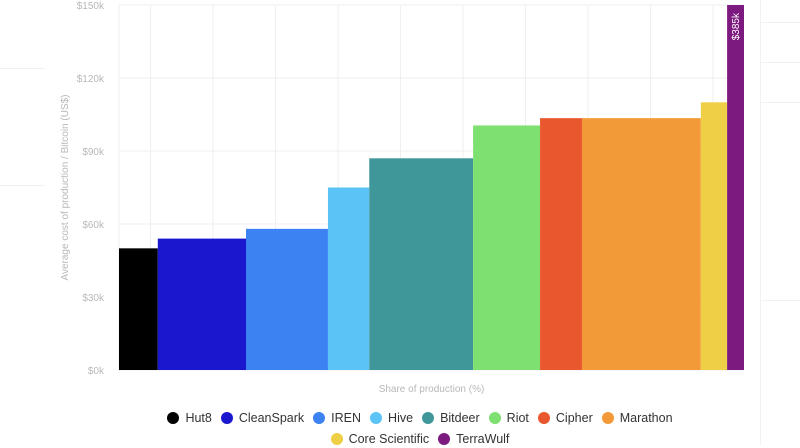  Describe the element at coordinates (287, 299) in the screenshot. I see `bar-iren` at that location.